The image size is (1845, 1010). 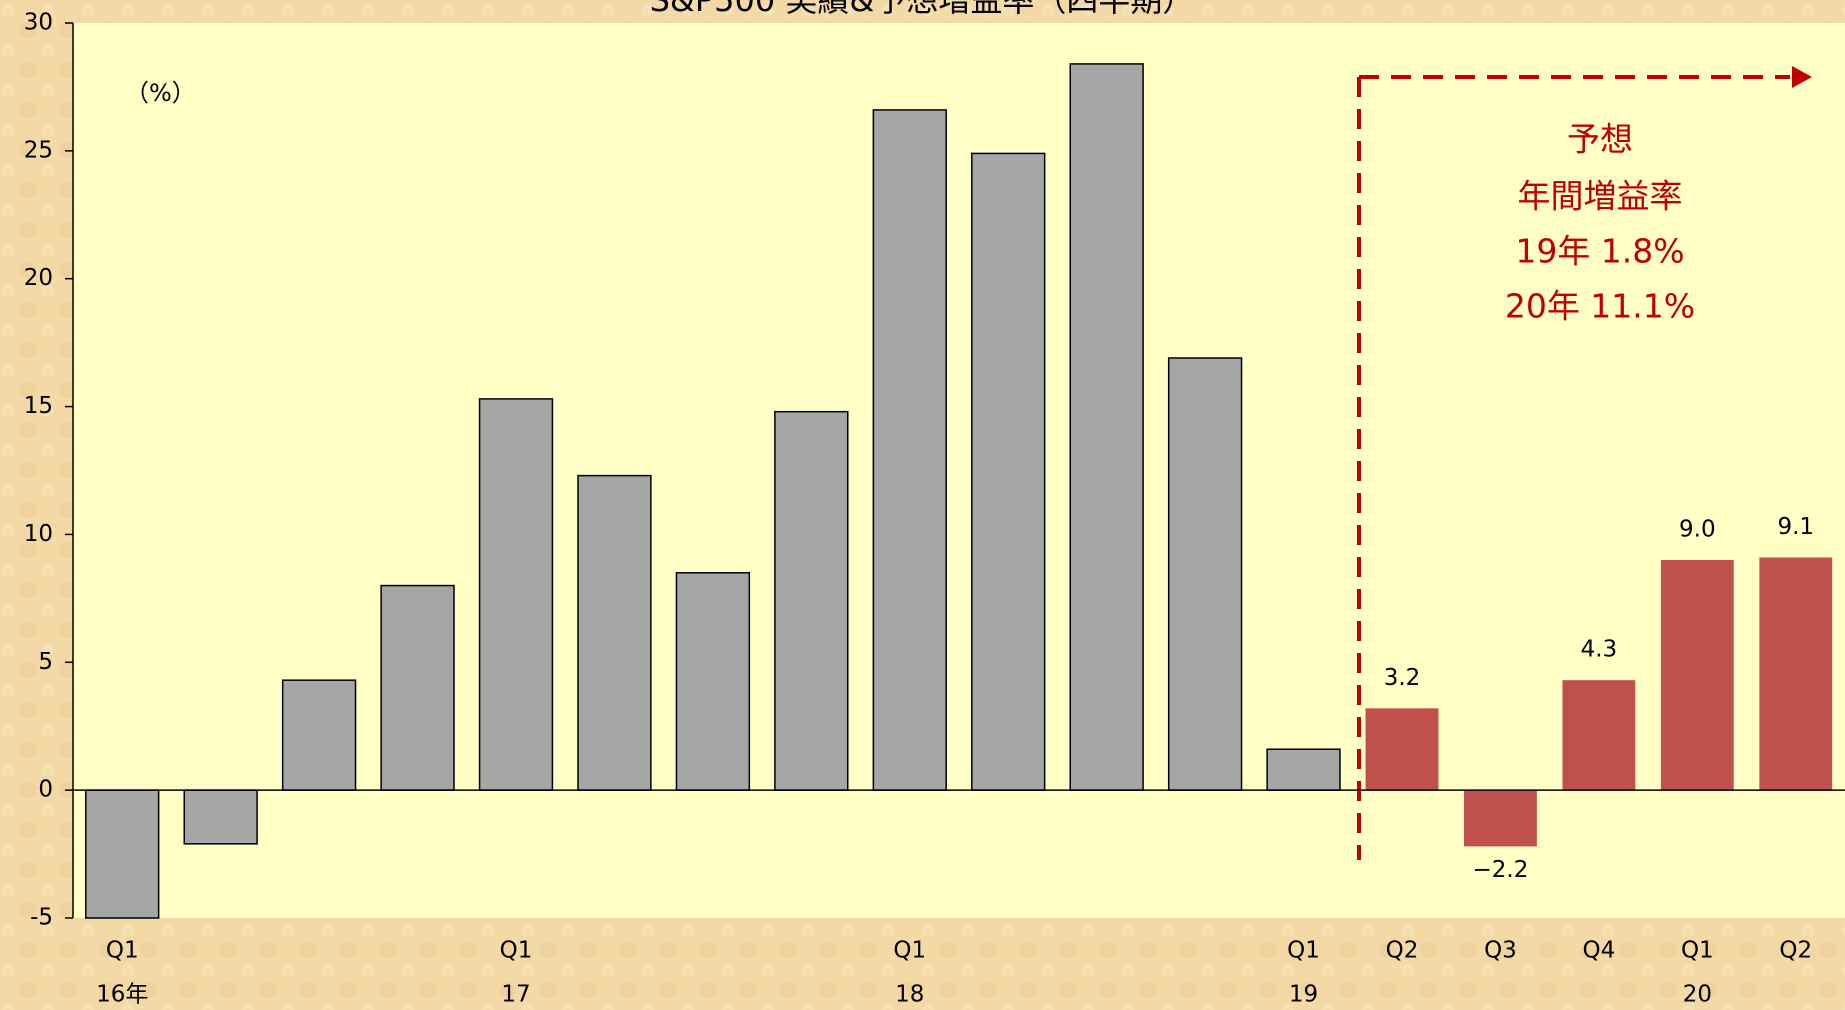 What do you see at coordinates (1599, 251) in the screenshot?
I see `annotation: 19年 1.8%` at bounding box center [1599, 251].